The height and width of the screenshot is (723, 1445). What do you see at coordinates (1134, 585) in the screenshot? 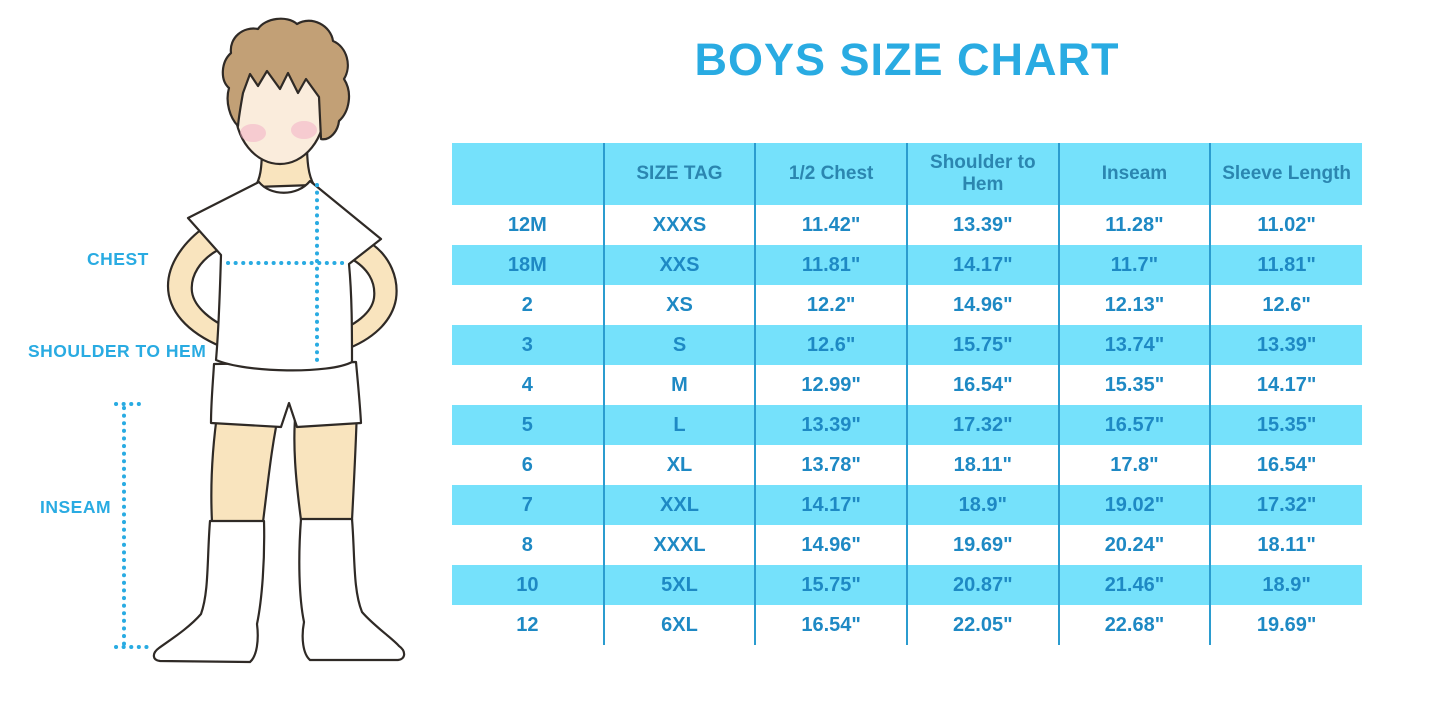
I see `table-cell: 21.46"` at bounding box center [1134, 585].